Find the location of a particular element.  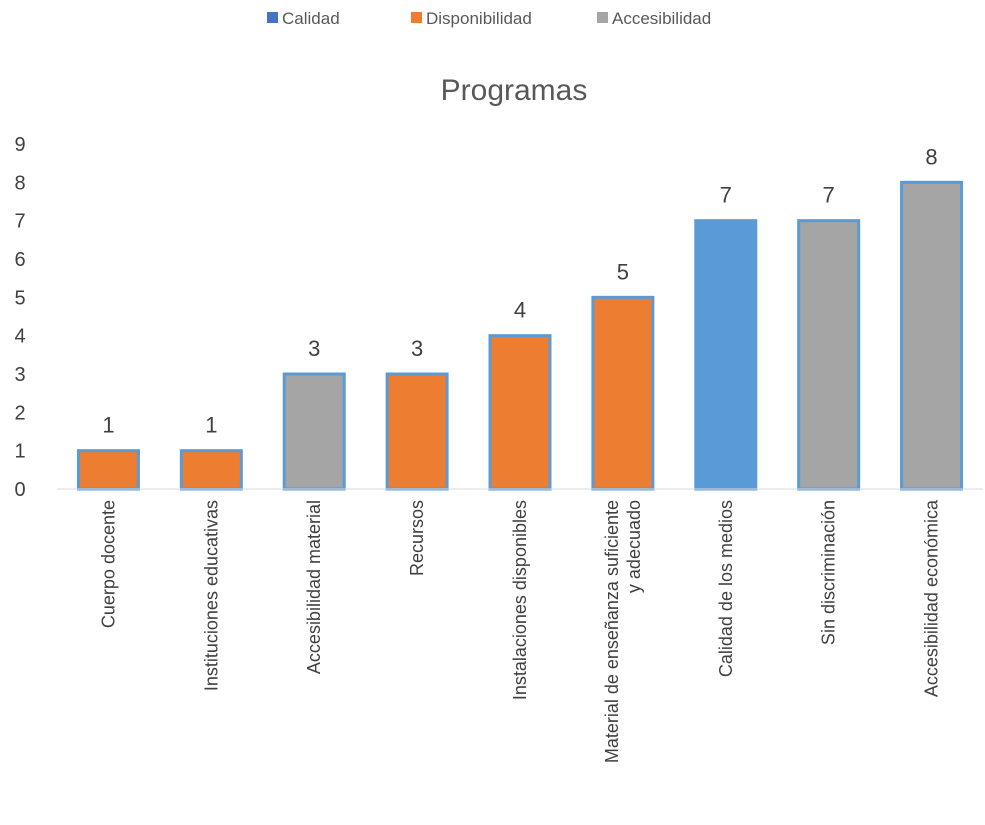

data-label: 5 is located at coordinates (623, 271).